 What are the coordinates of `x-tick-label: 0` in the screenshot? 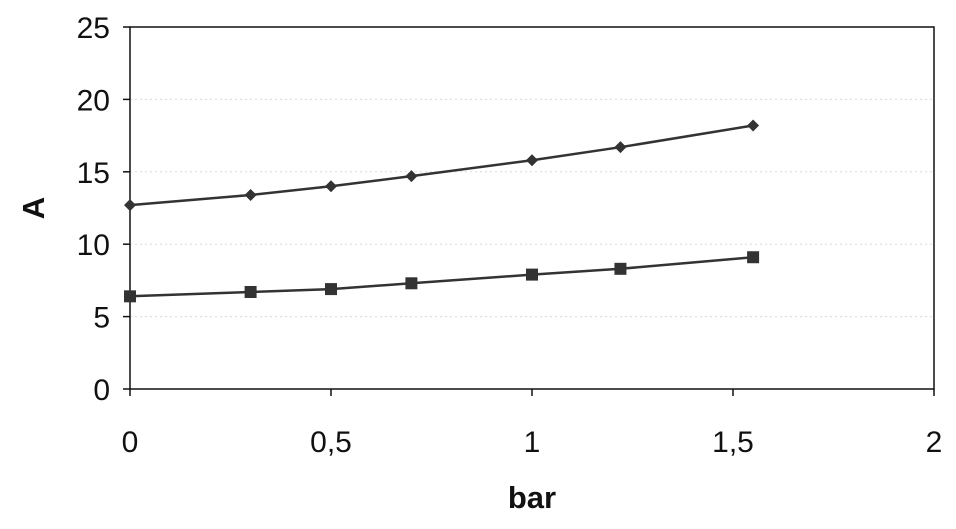 It's located at (130, 442).